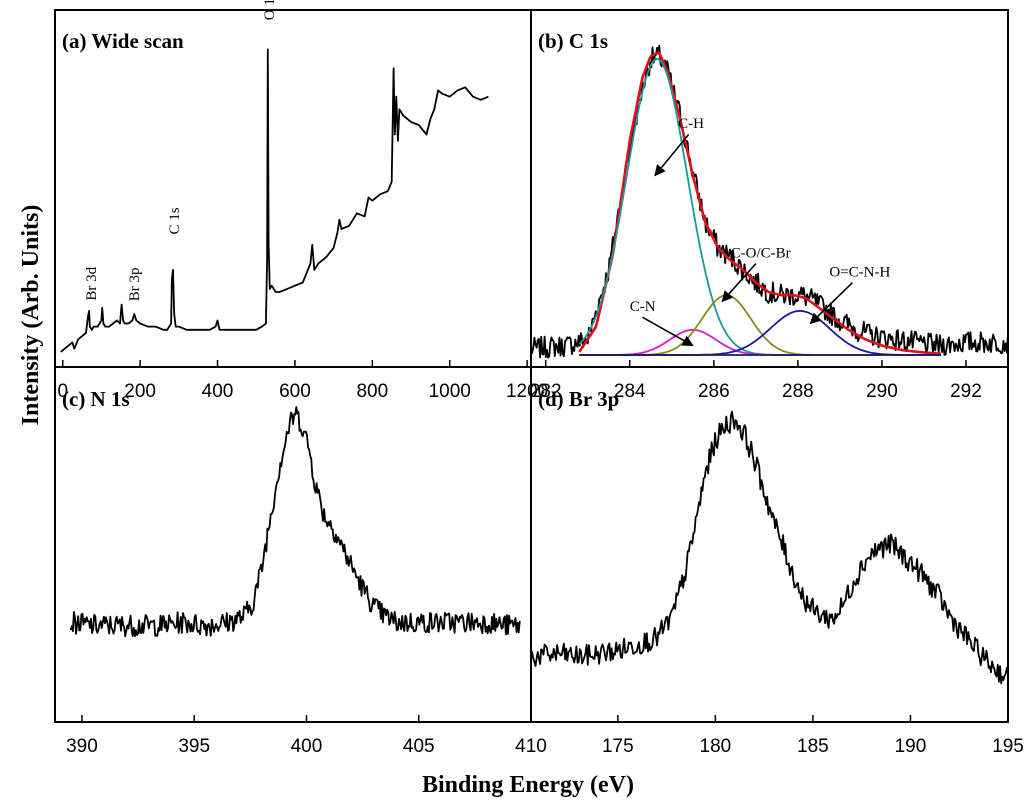  What do you see at coordinates (528, 785) in the screenshot?
I see `x-axis-title: Binding Energy (eV)` at bounding box center [528, 785].